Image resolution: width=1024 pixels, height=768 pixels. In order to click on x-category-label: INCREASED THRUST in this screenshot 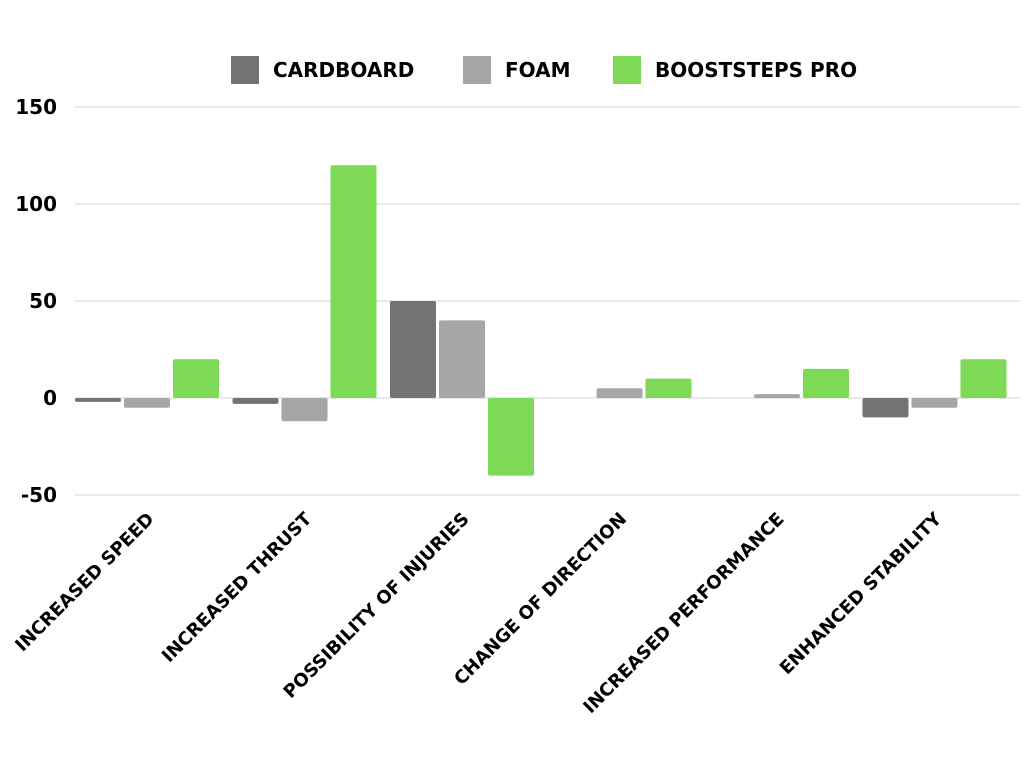, I will do `click(237, 587)`.